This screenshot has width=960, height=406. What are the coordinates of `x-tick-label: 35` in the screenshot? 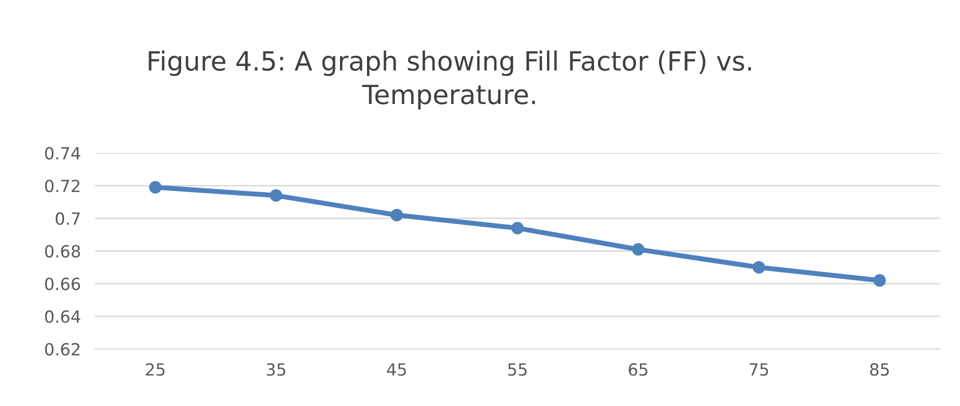 It's located at (276, 369).